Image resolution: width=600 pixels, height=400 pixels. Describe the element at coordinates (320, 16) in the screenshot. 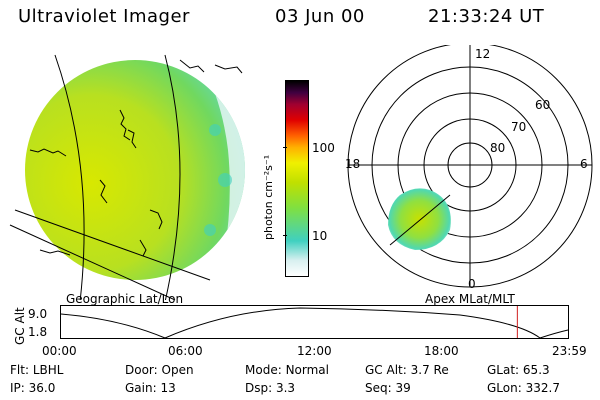

I see `image-date: 03 Jun 00` at that location.